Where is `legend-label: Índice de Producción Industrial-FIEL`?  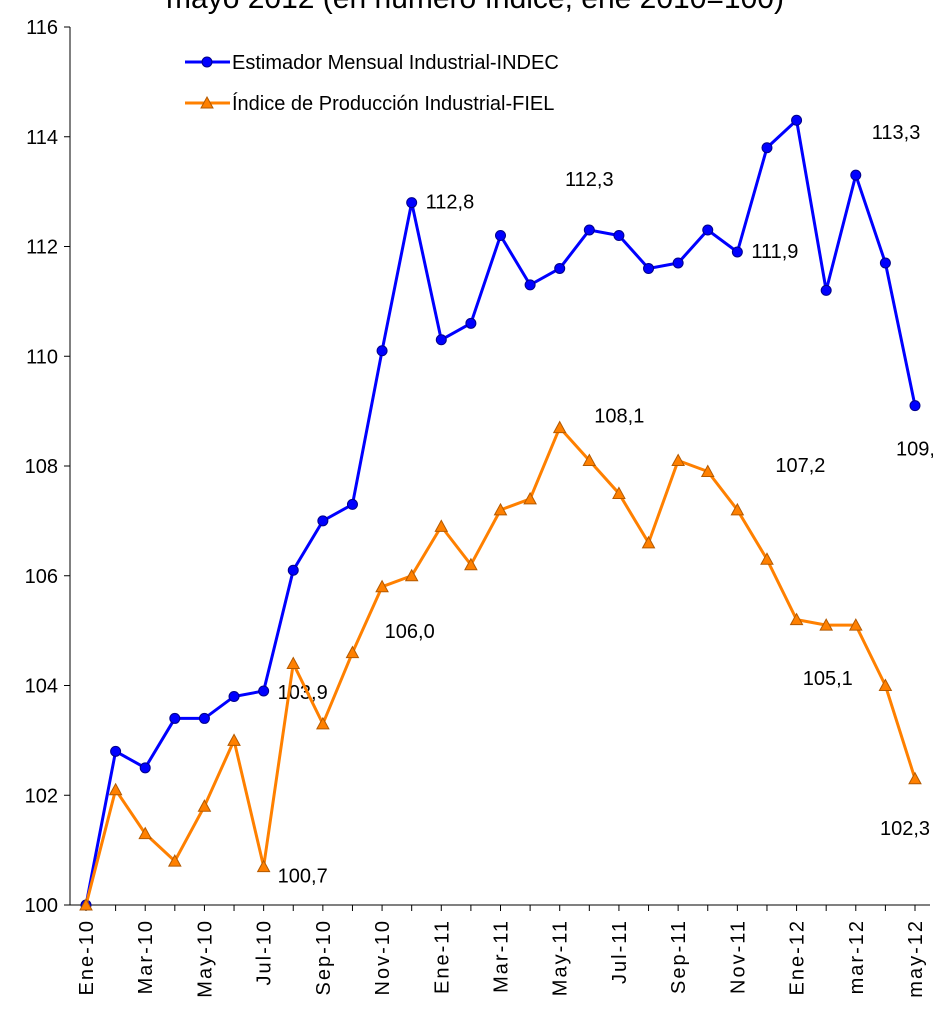
legend-label: Índice de Producción Industrial-FIEL is located at coordinates (393, 103).